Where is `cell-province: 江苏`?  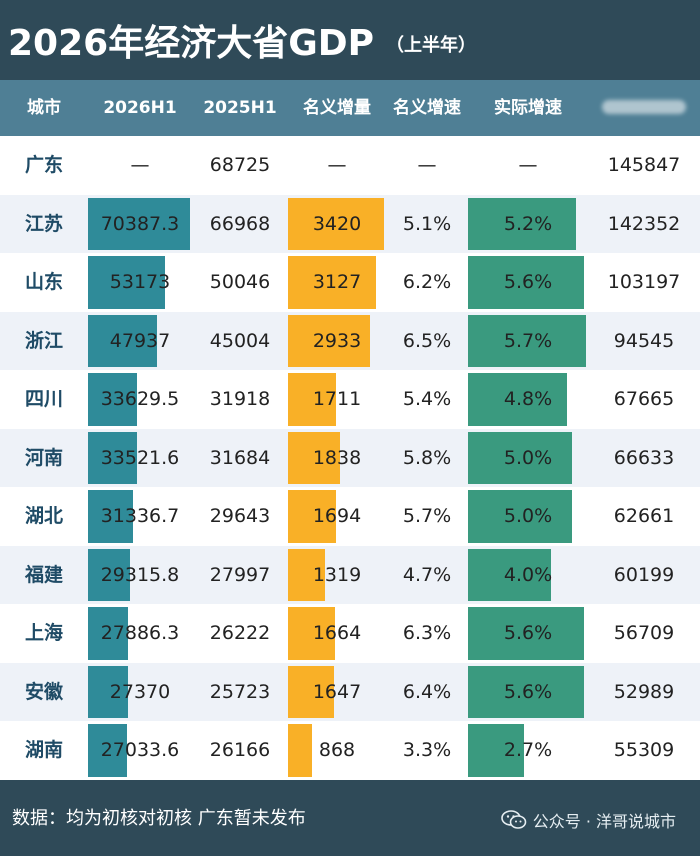
cell-province: 江苏 is located at coordinates (43, 223).